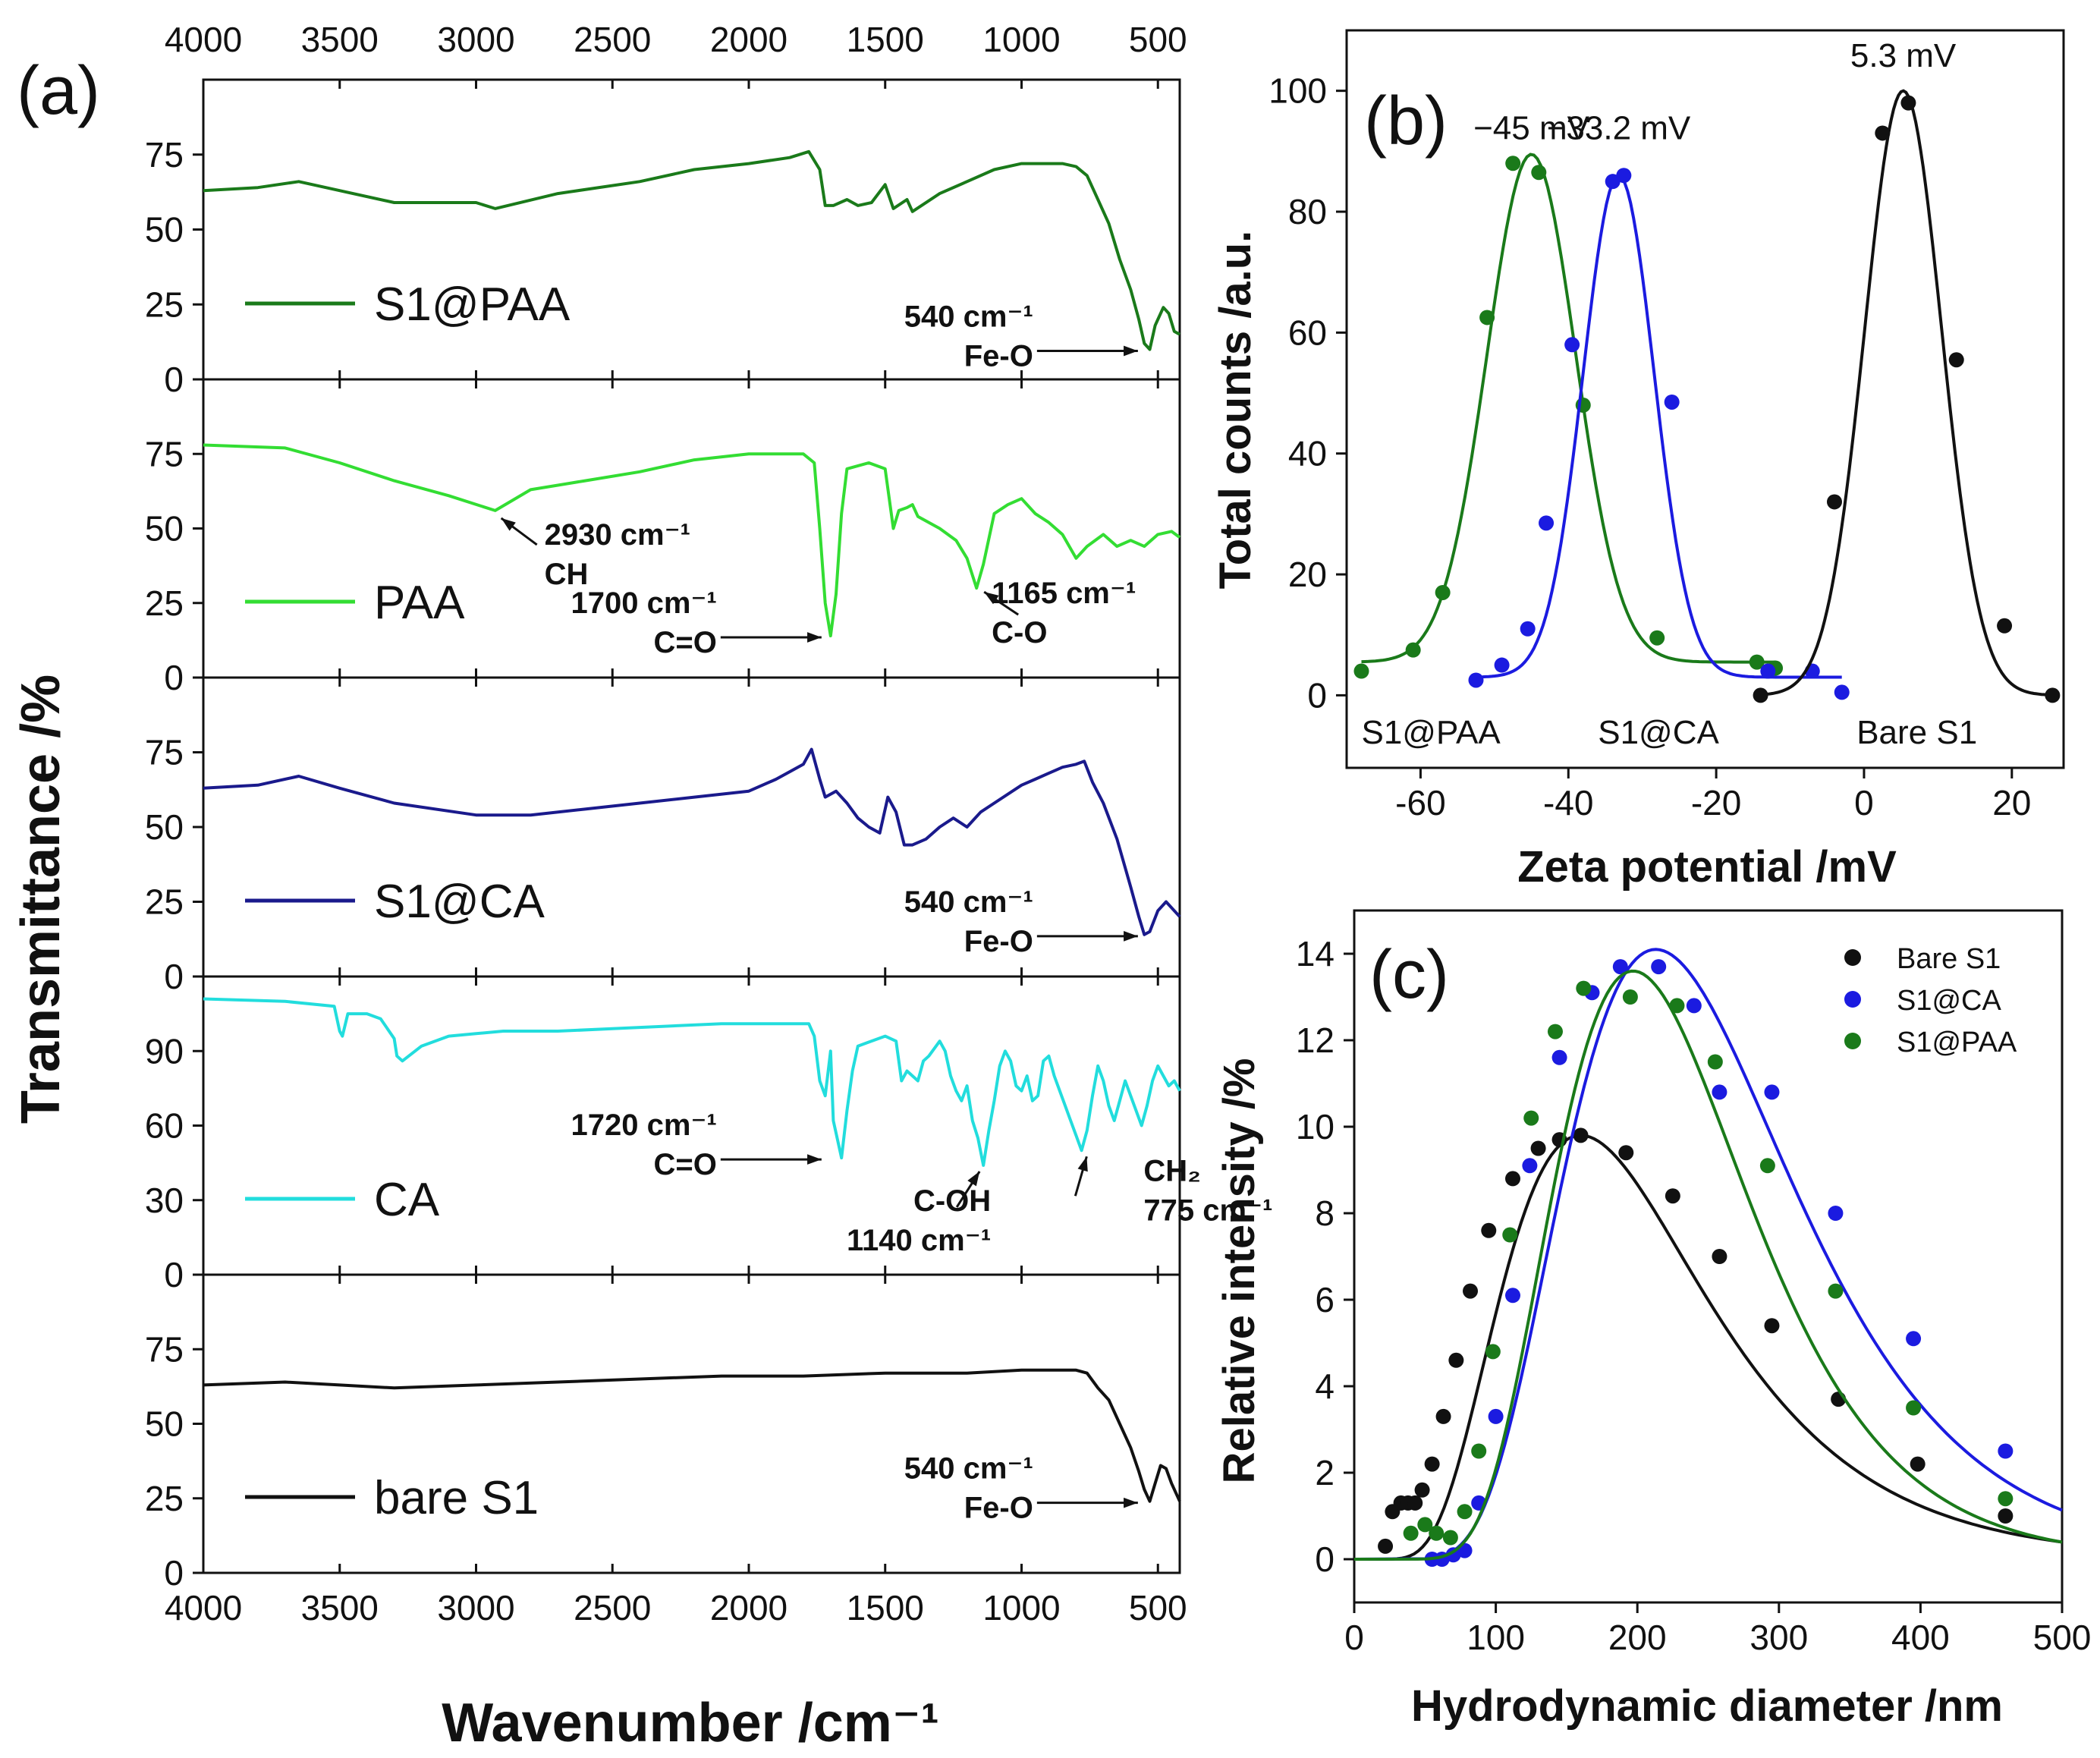 This screenshot has width=2100, height=1758. What do you see at coordinates (1949, 959) in the screenshot?
I see `dls-legend-label-bare-s1: Bare S1` at bounding box center [1949, 959].